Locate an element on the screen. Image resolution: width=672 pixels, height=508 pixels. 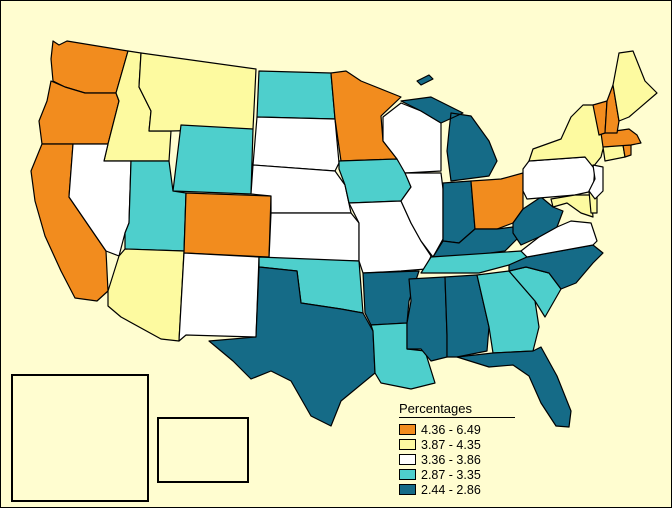
state-fl is located at coordinates (514, 387).